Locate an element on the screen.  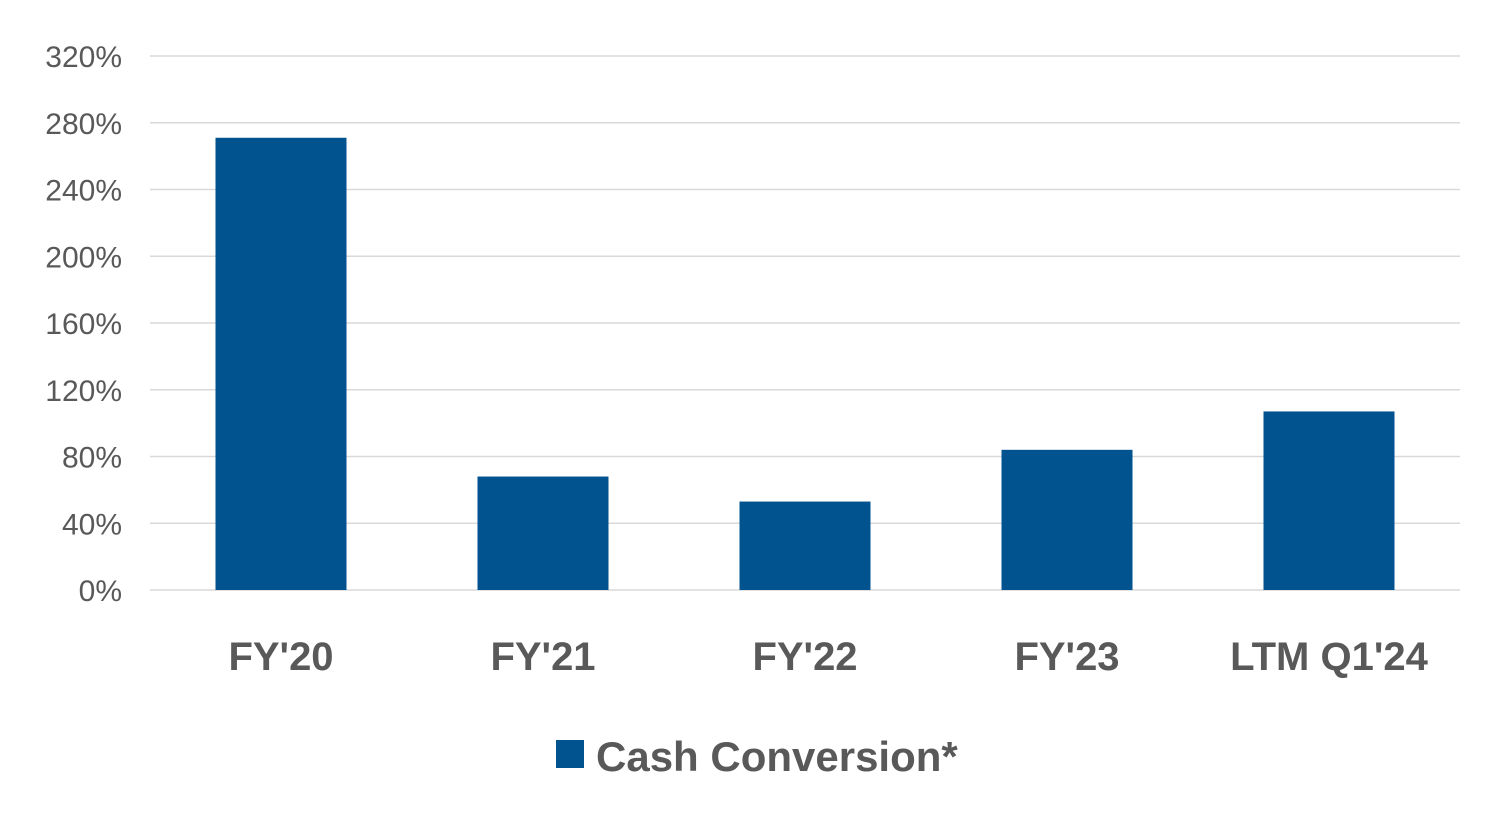
y-tick-label: 0% is located at coordinates (100, 591).